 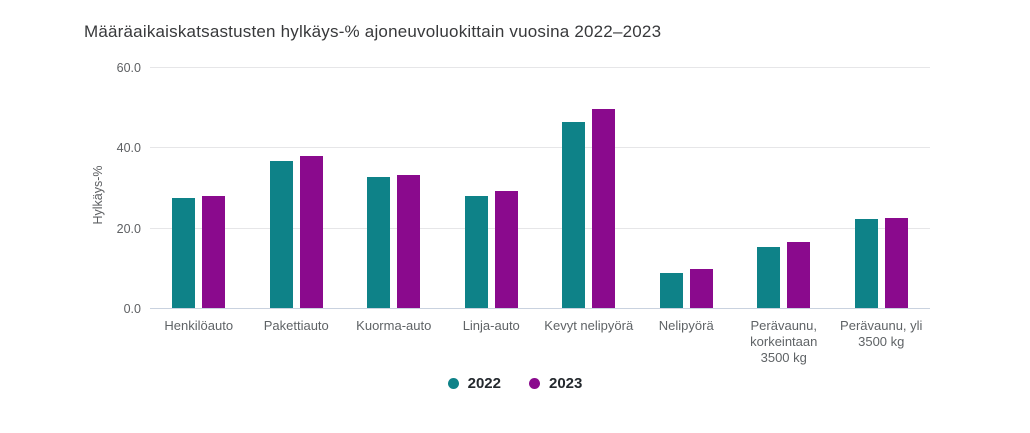 I want to click on x-category-label-3: Kuorma-auto, so click(x=394, y=325).